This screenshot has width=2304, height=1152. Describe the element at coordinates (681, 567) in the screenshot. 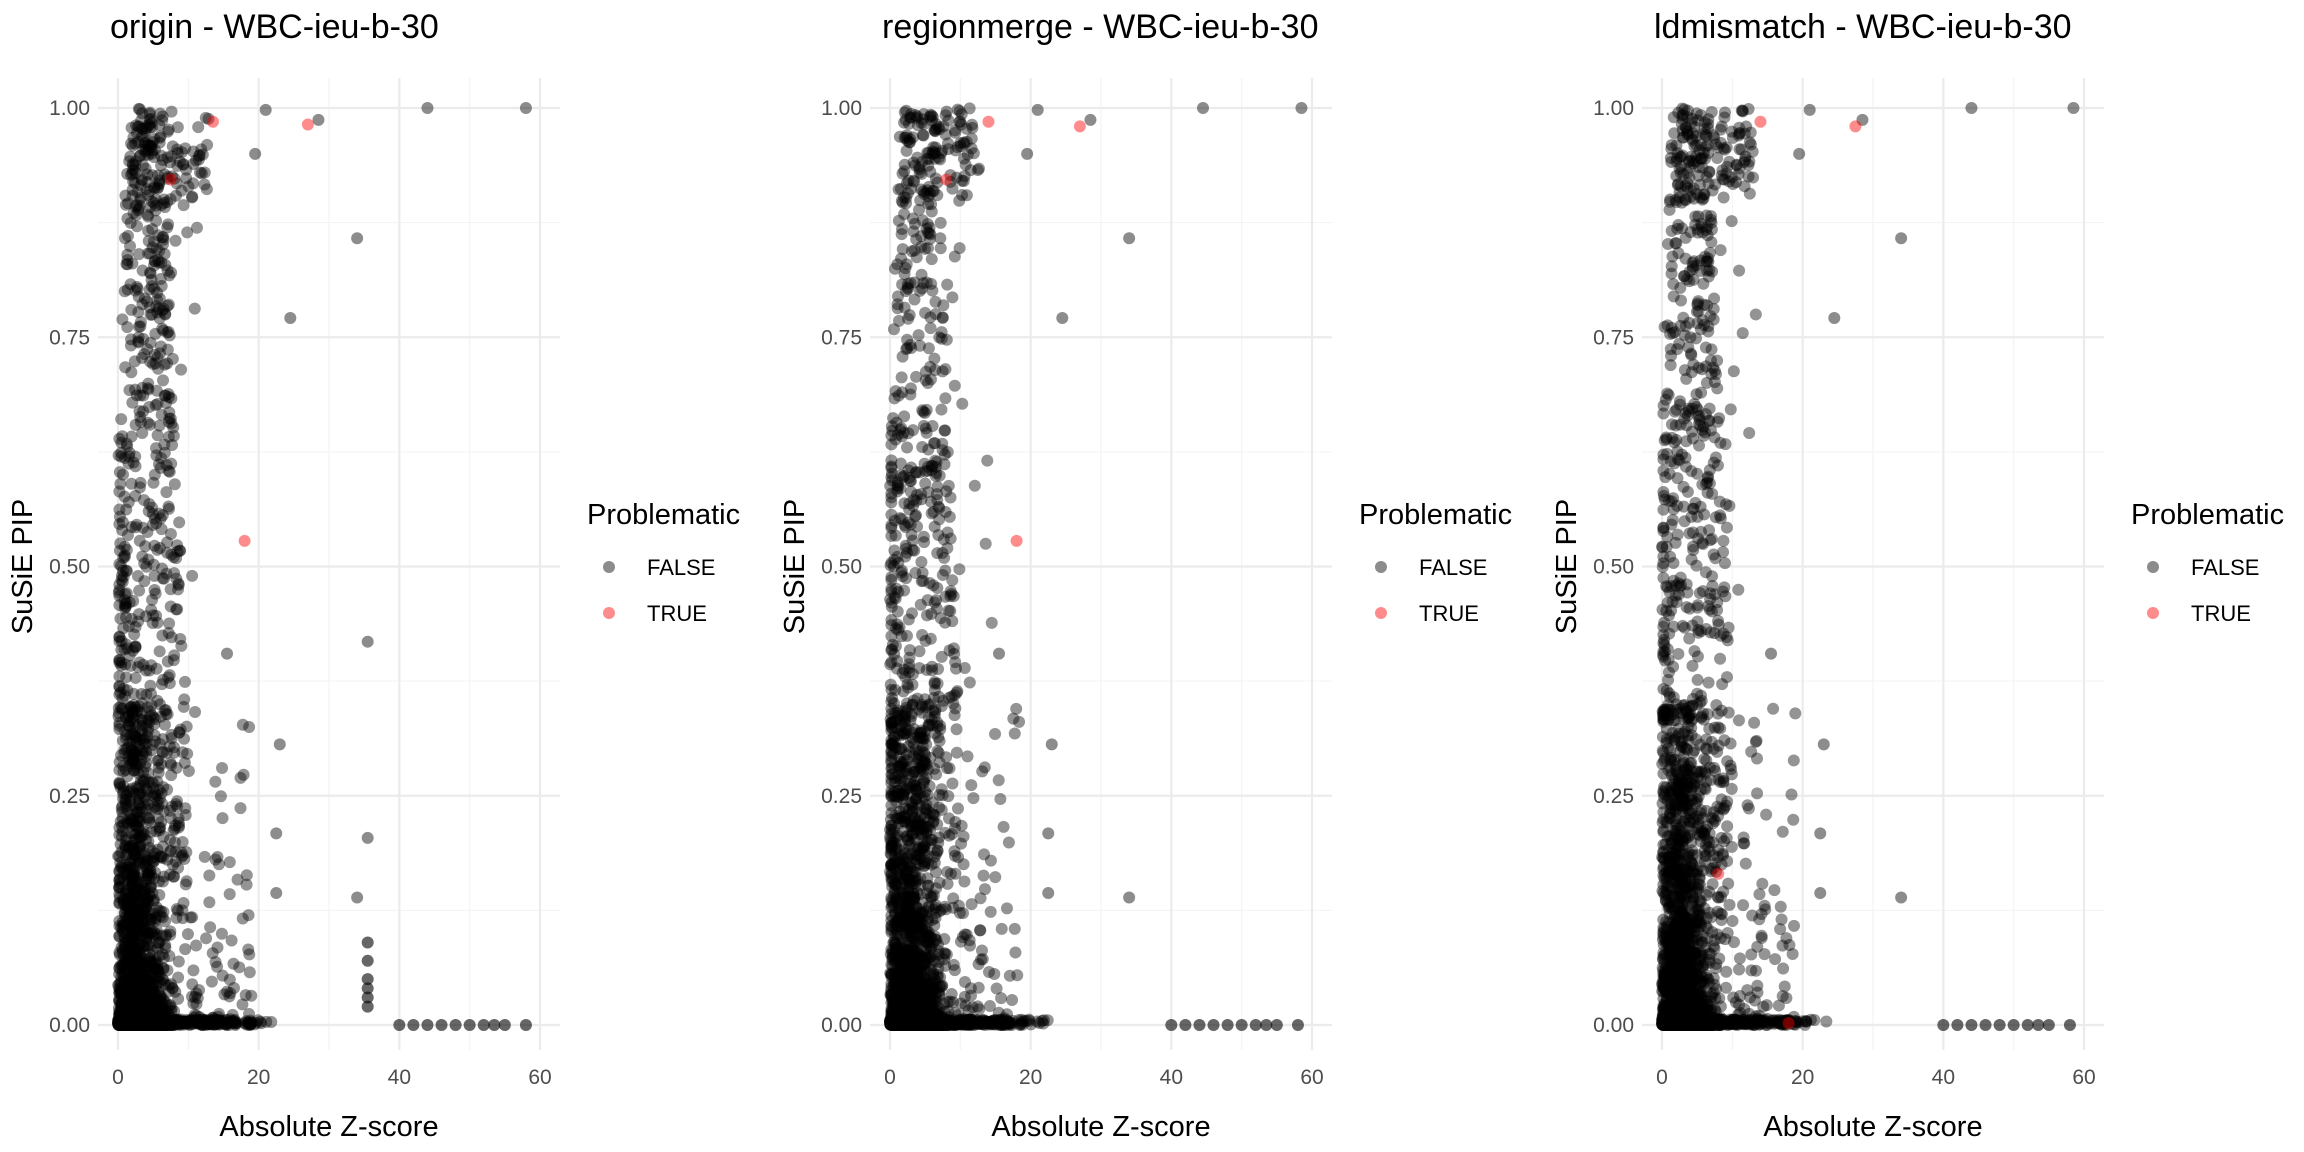

I see `legend-label-false: FALSE` at that location.